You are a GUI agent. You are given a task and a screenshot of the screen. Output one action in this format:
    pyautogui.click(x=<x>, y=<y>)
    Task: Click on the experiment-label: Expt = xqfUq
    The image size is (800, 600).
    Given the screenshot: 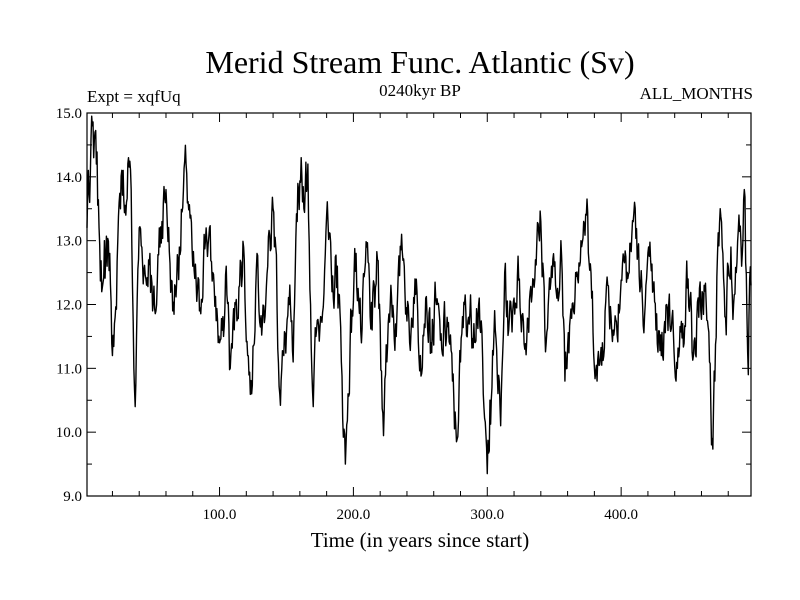 What is the action you would take?
    pyautogui.click(x=134, y=96)
    